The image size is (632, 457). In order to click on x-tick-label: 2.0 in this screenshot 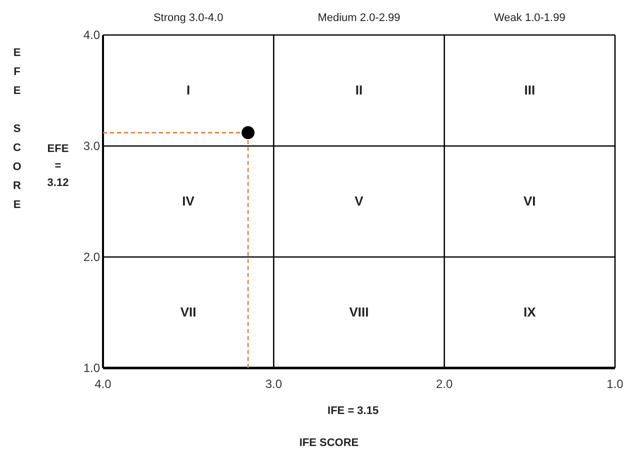, I will do `click(444, 384)`.